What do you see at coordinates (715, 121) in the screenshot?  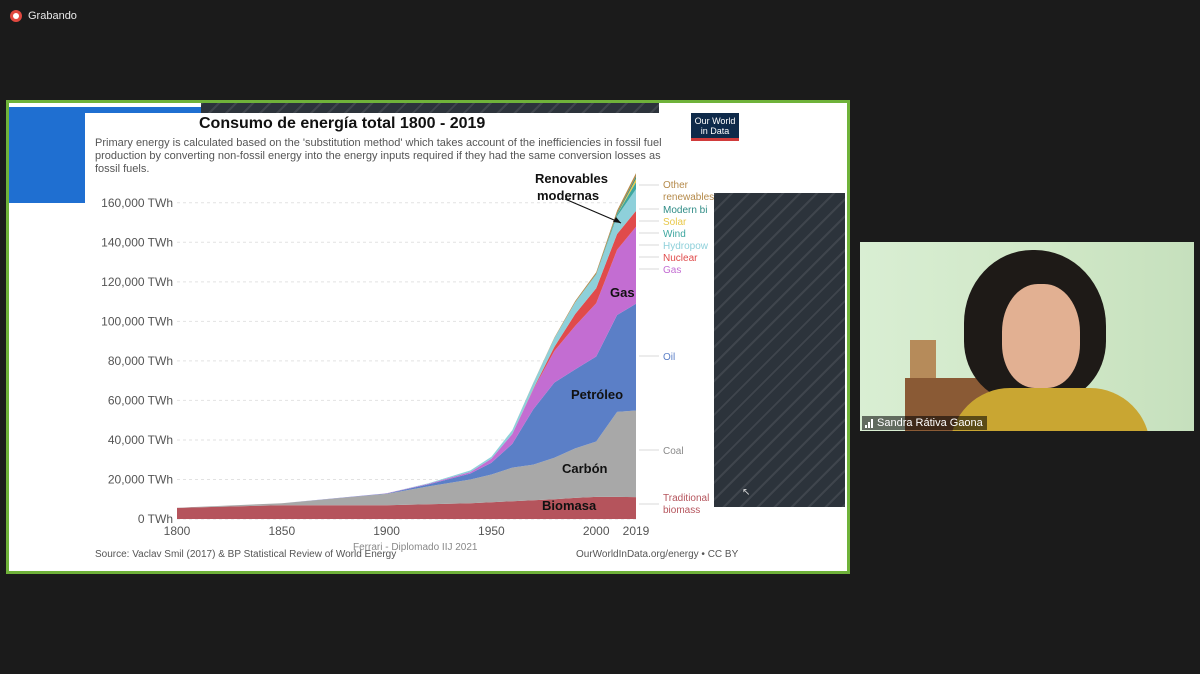 I see `logo-line1: Our World` at bounding box center [715, 121].